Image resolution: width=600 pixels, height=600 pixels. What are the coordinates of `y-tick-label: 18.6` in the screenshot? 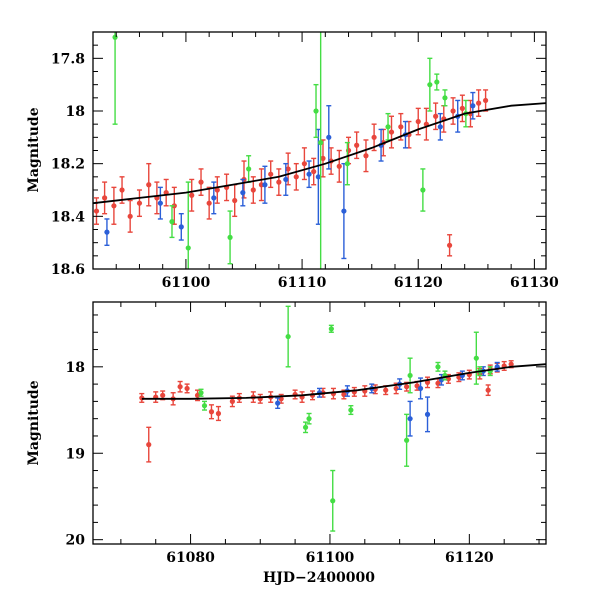 It's located at (68, 270).